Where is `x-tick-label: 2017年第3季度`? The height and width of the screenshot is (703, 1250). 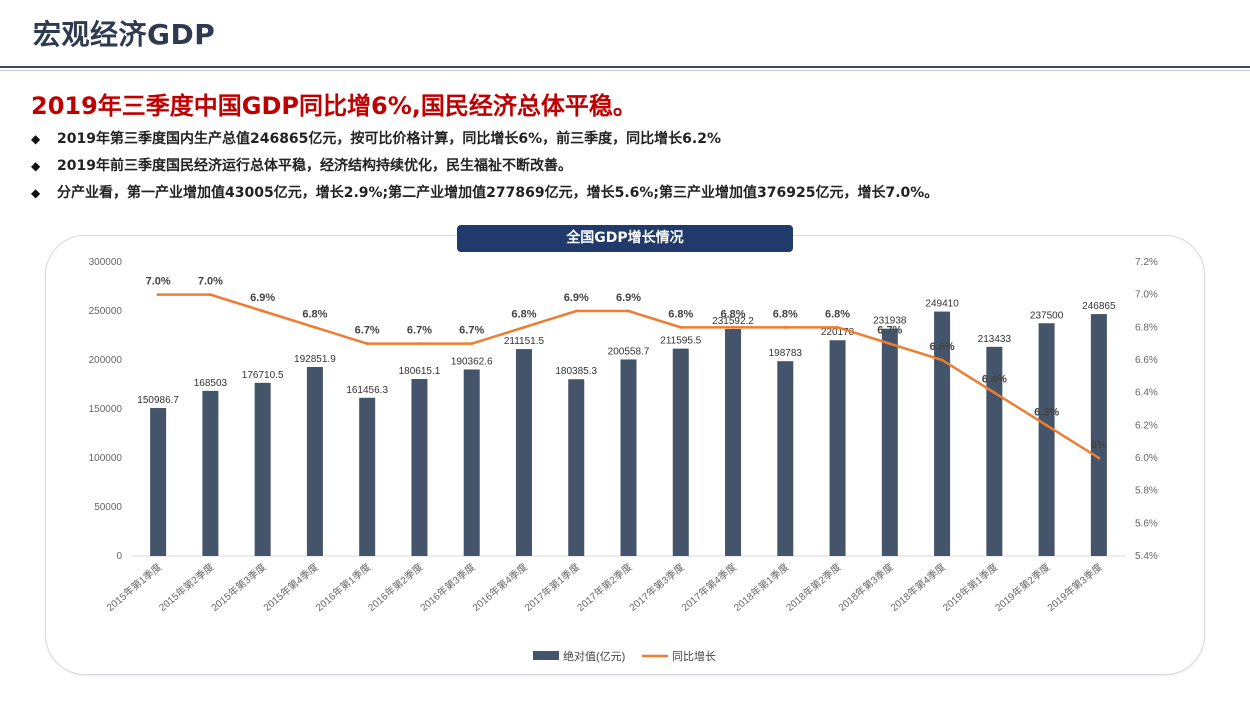
x-tick-label: 2017年第3季度 is located at coordinates (656, 587).